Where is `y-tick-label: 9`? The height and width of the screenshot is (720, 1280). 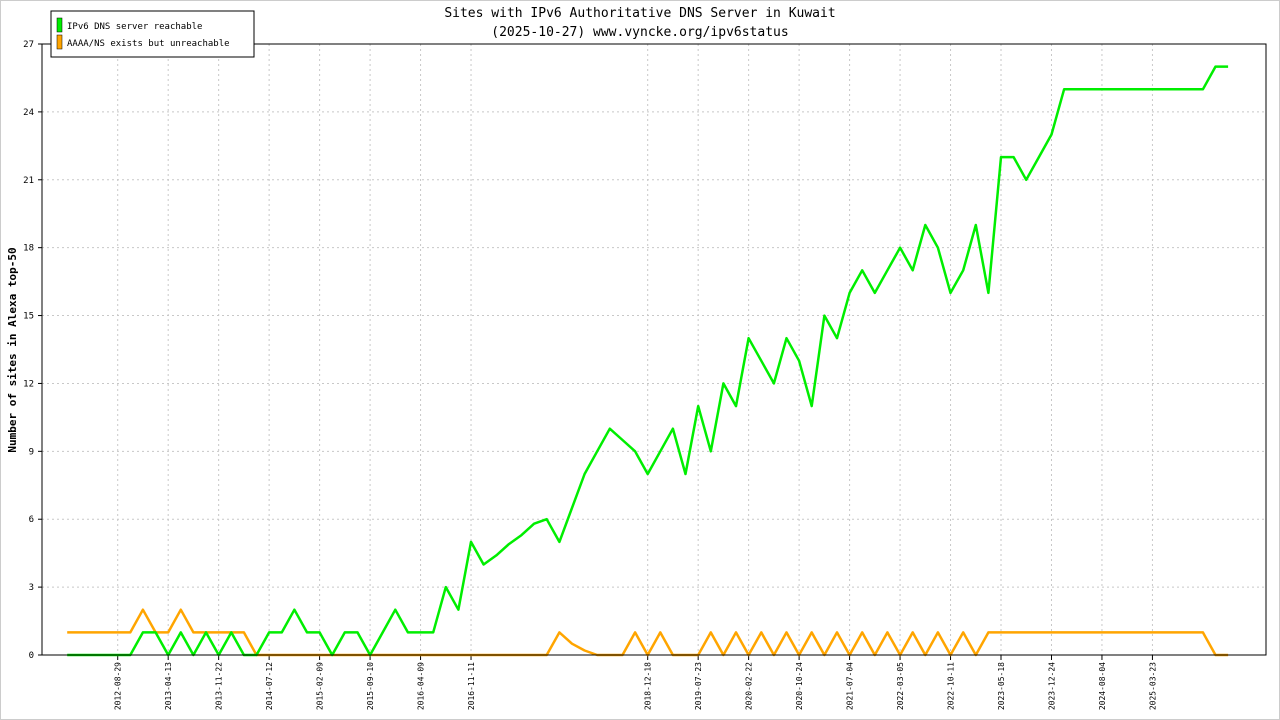 y-tick-label: 9 is located at coordinates (31, 452).